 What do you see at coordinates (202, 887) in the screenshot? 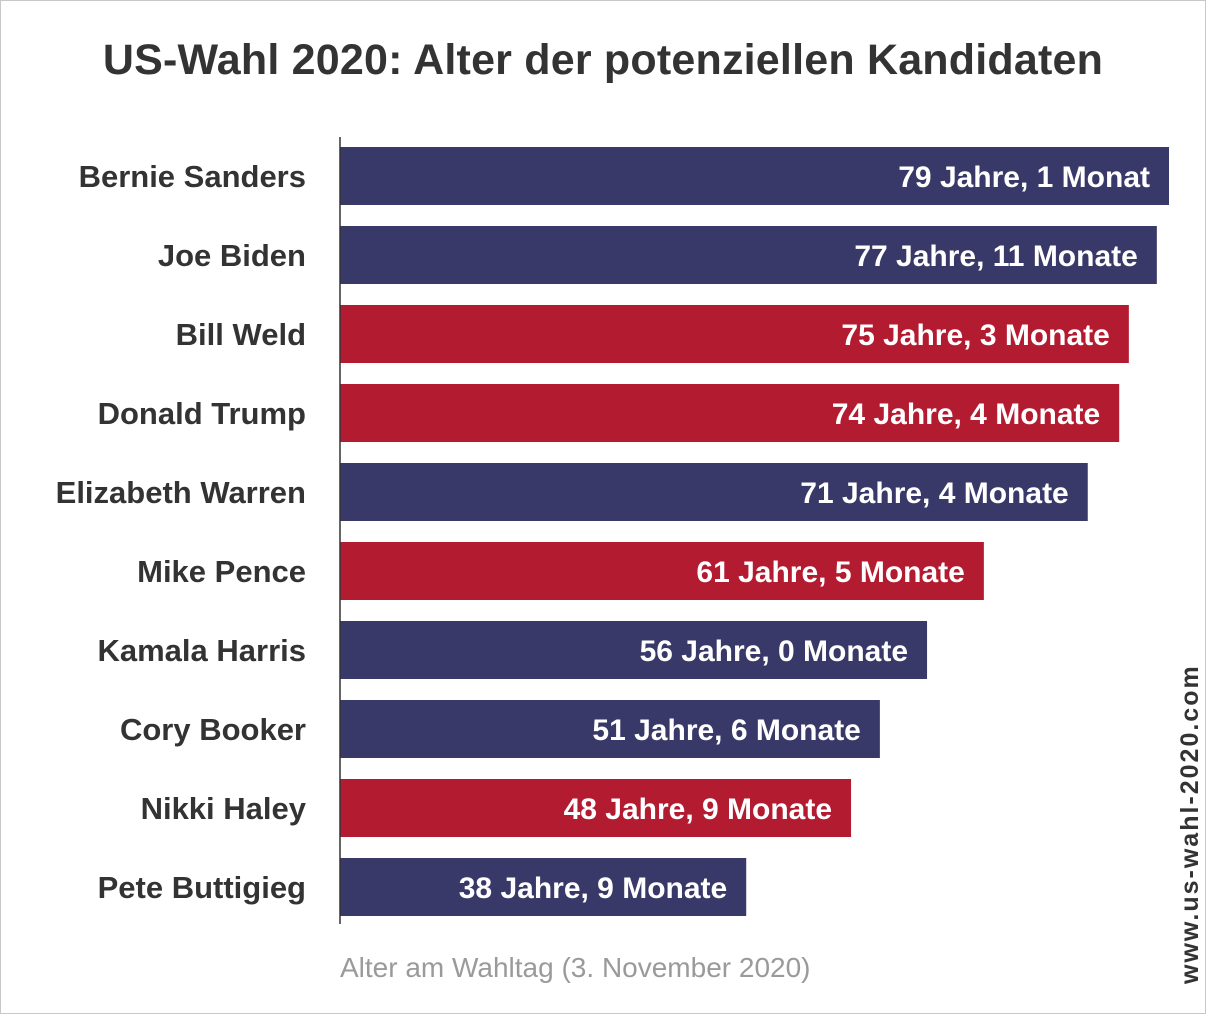
I see `category-label-pete-buttigieg: Pete Buttigieg` at bounding box center [202, 887].